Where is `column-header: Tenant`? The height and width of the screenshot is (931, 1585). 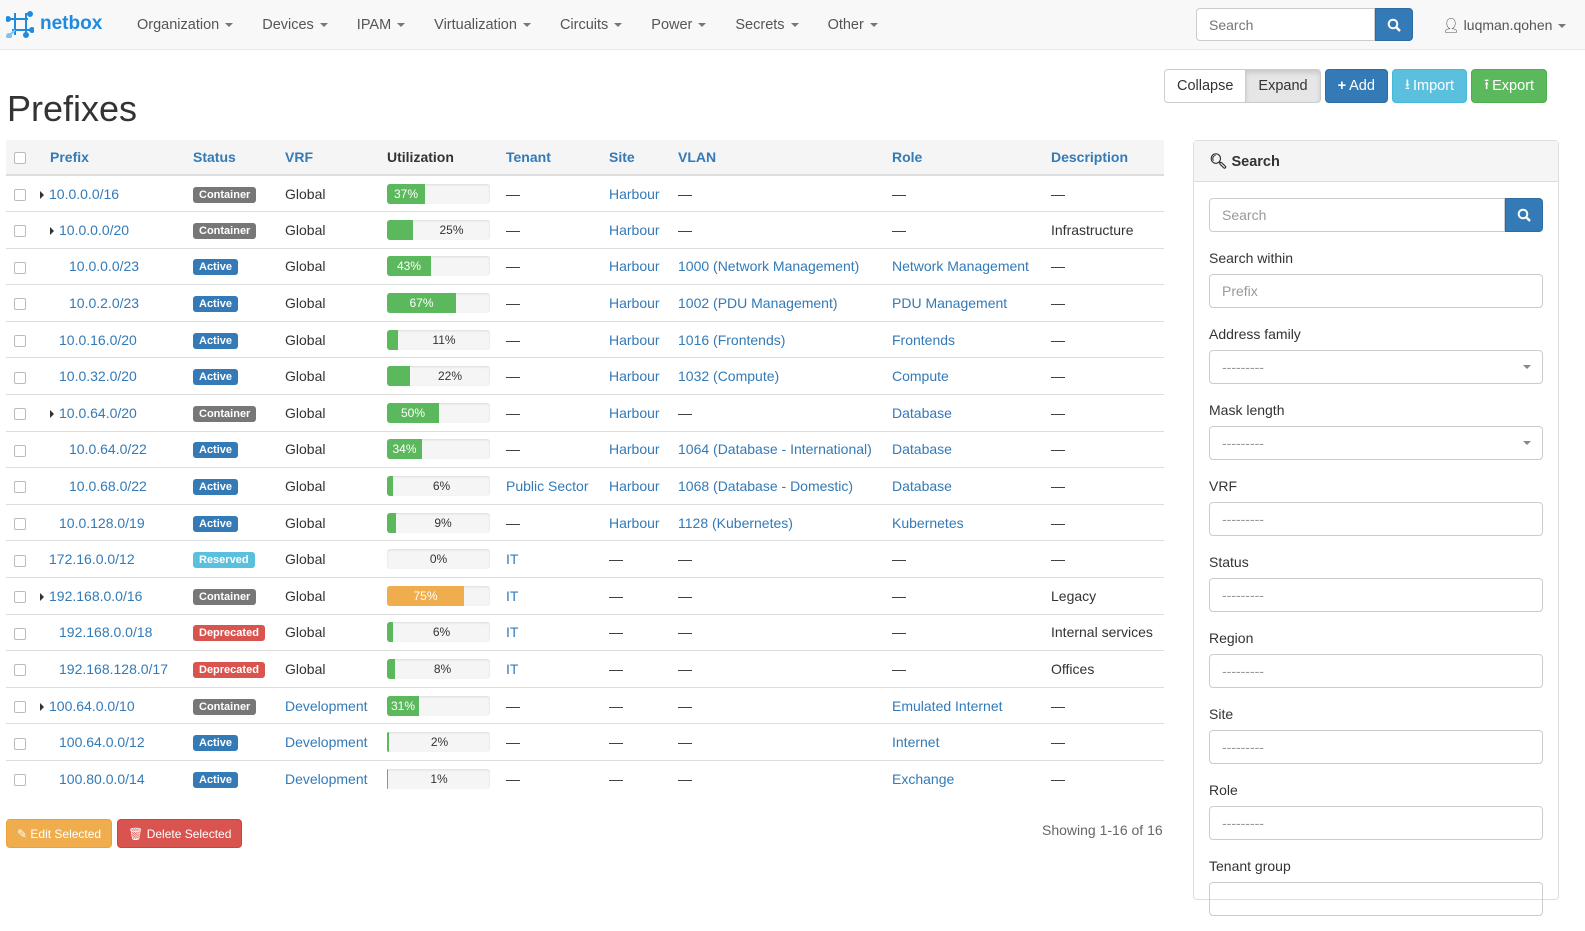
column-header: Tenant is located at coordinates (557, 158).